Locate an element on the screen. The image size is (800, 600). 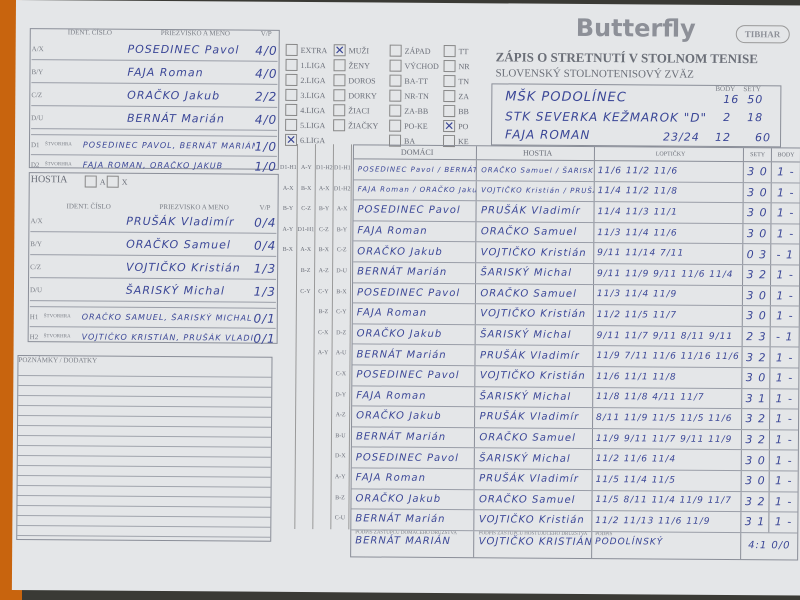
order-code: A-Y is located at coordinates (288, 229).